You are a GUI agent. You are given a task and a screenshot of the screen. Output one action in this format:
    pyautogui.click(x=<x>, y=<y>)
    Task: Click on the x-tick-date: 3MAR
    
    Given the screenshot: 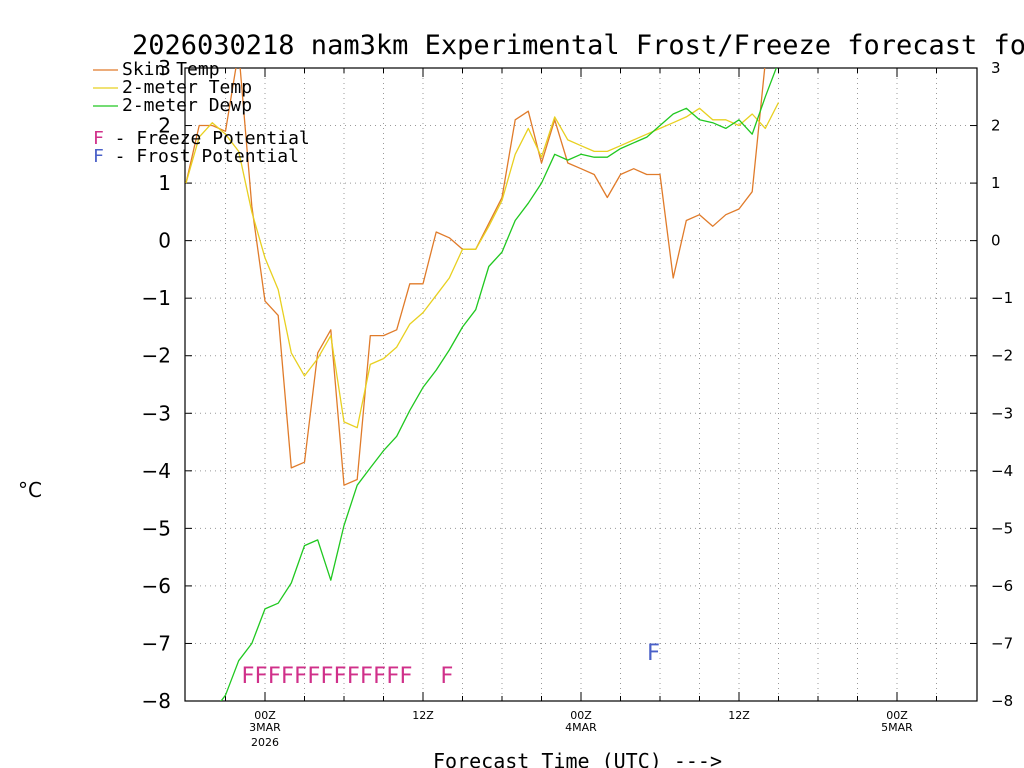 What is the action you would take?
    pyautogui.click(x=265, y=727)
    